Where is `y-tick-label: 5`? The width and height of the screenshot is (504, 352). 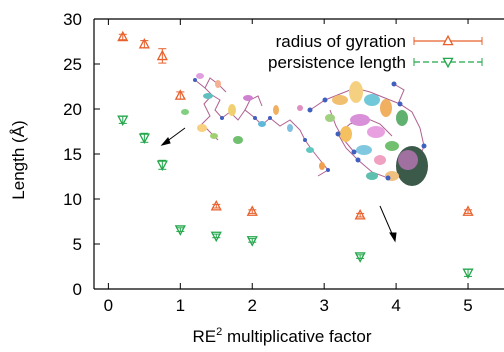 y-tick-label: 5 is located at coordinates (77, 244).